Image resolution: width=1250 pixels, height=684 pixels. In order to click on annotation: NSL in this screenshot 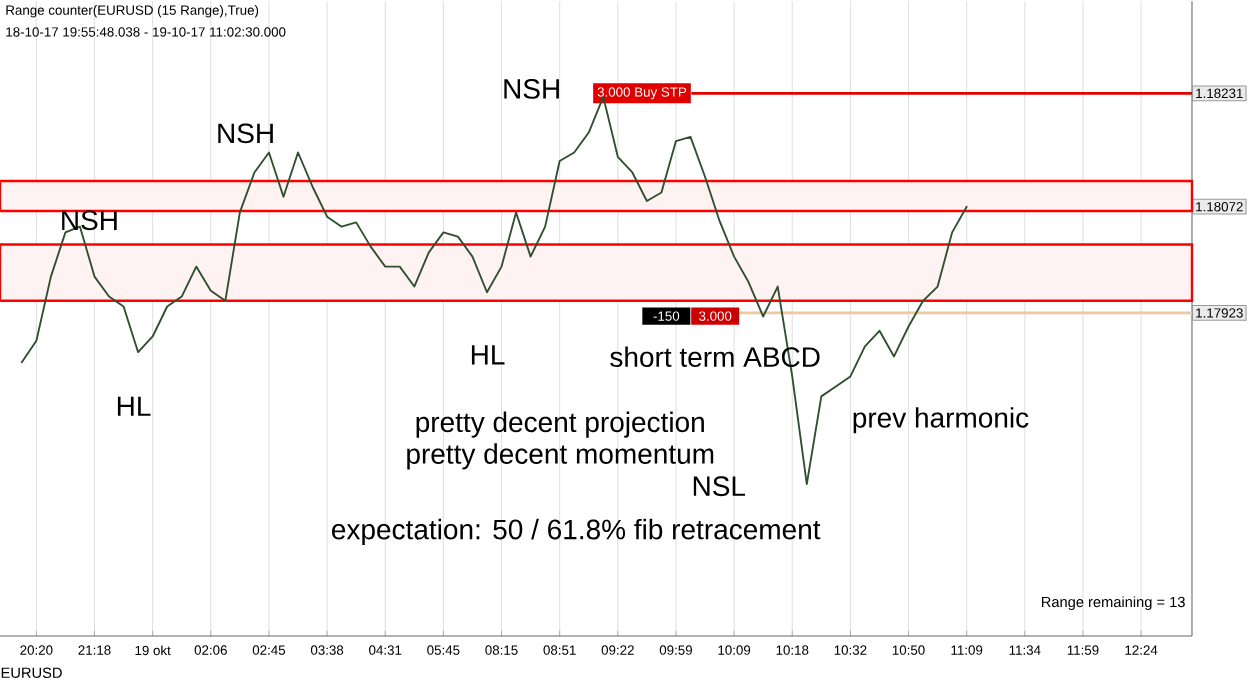, I will do `click(719, 486)`.